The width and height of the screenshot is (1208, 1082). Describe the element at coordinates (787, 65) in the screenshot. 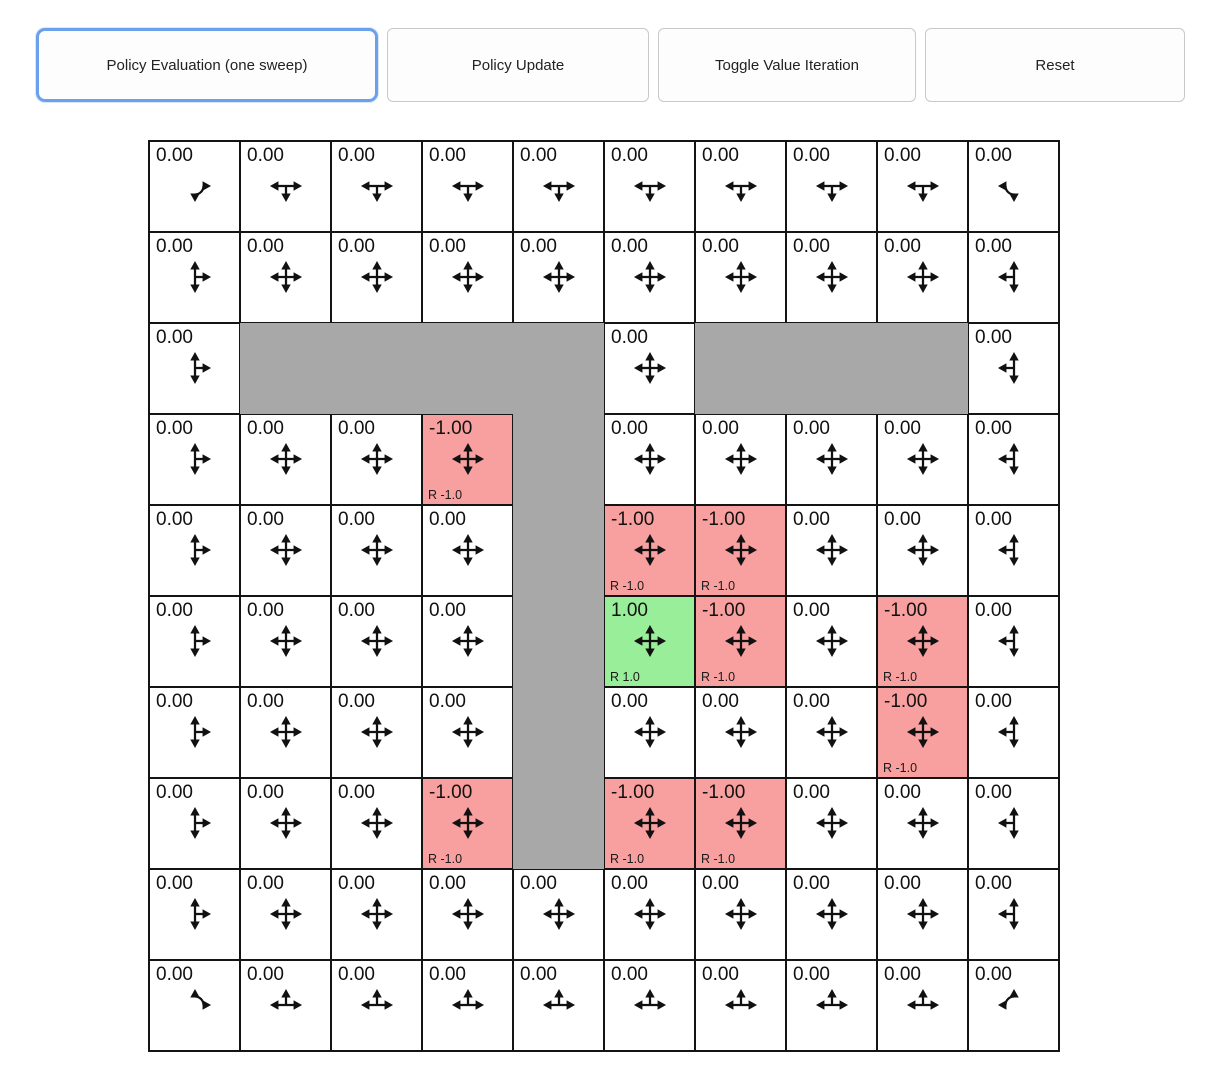

I see `toggle-value-iteration-button: Toggle Value Iteration` at that location.